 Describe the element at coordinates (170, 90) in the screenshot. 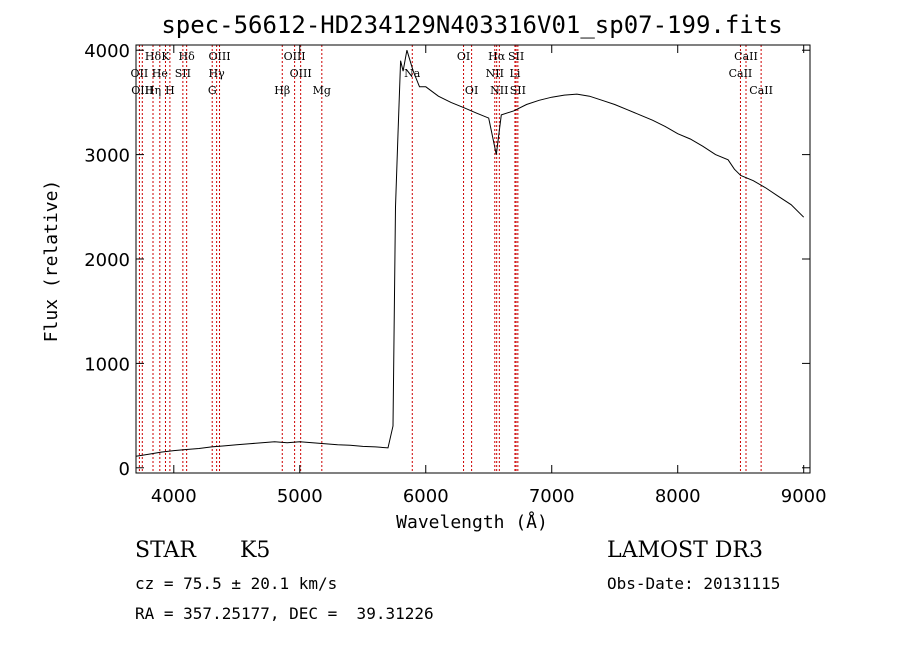

I see `spectral-line-label: H` at that location.